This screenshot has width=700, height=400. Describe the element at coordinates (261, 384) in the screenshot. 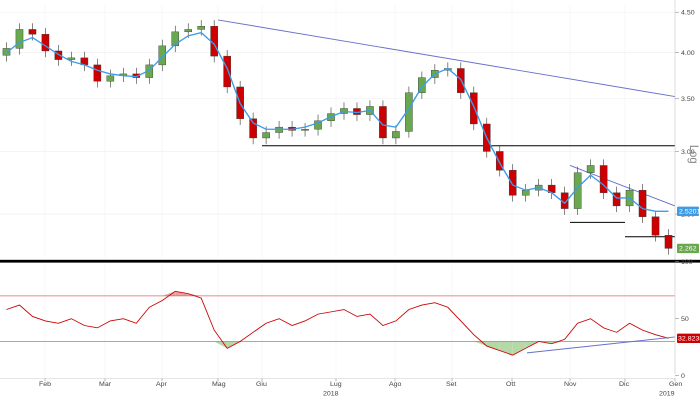

I see `month-label: Giu` at that location.